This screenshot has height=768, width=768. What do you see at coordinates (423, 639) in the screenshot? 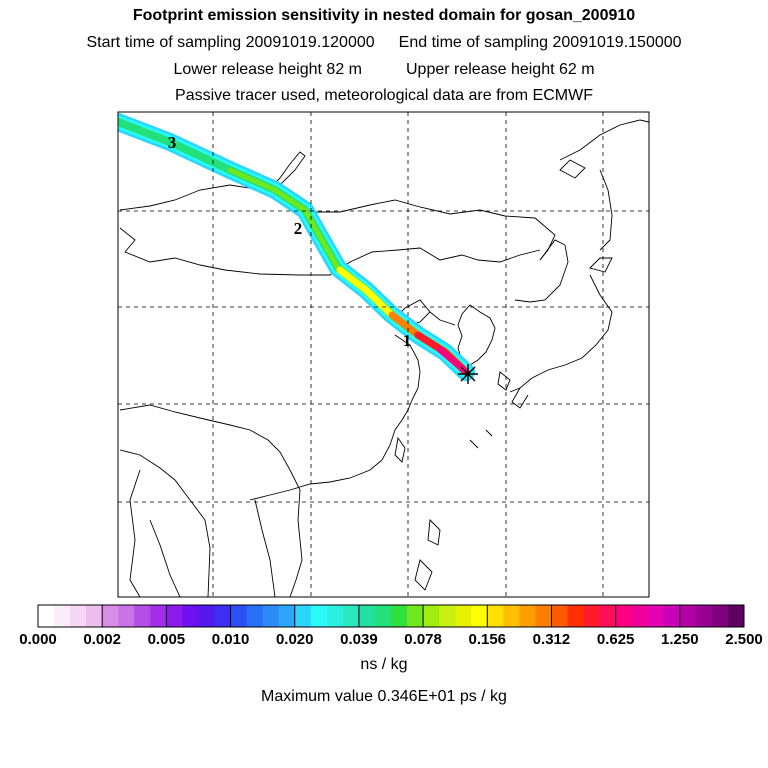
I see `colorbar-label: 0.078` at bounding box center [423, 639].